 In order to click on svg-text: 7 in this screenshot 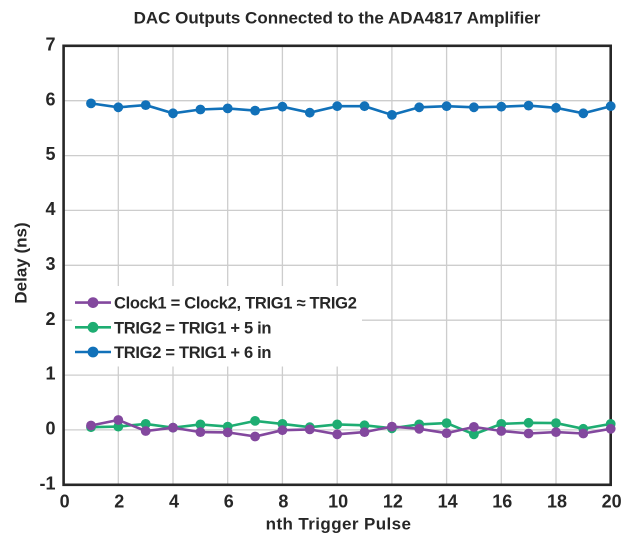, I will do `click(50, 44)`.